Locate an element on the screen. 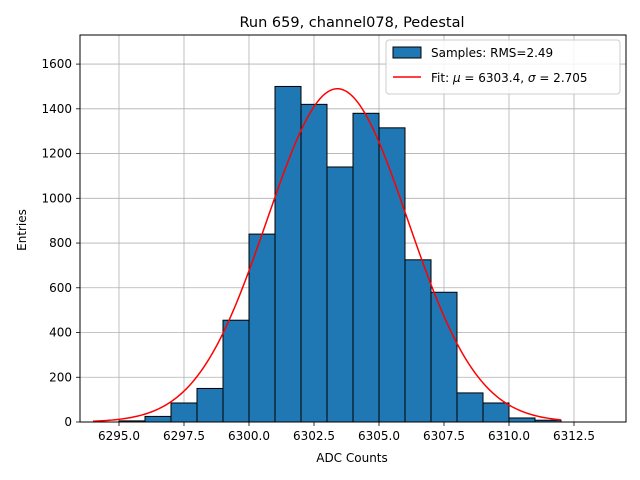 The height and width of the screenshot is (480, 640). y-tick-label: 200 is located at coordinates (60, 377).